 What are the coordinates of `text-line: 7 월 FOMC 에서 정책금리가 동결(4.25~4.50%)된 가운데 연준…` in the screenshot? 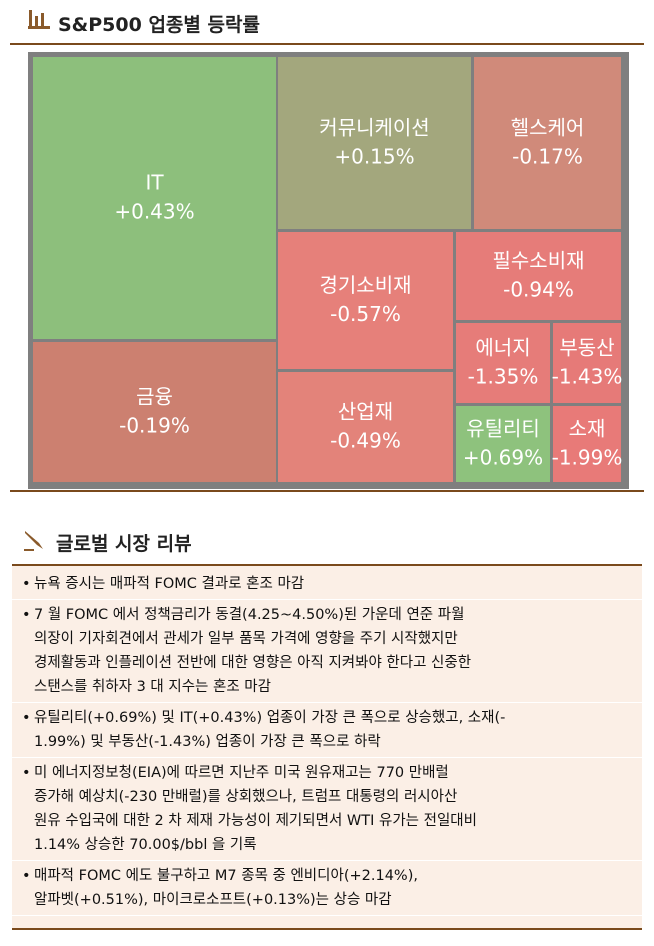 It's located at (249, 615).